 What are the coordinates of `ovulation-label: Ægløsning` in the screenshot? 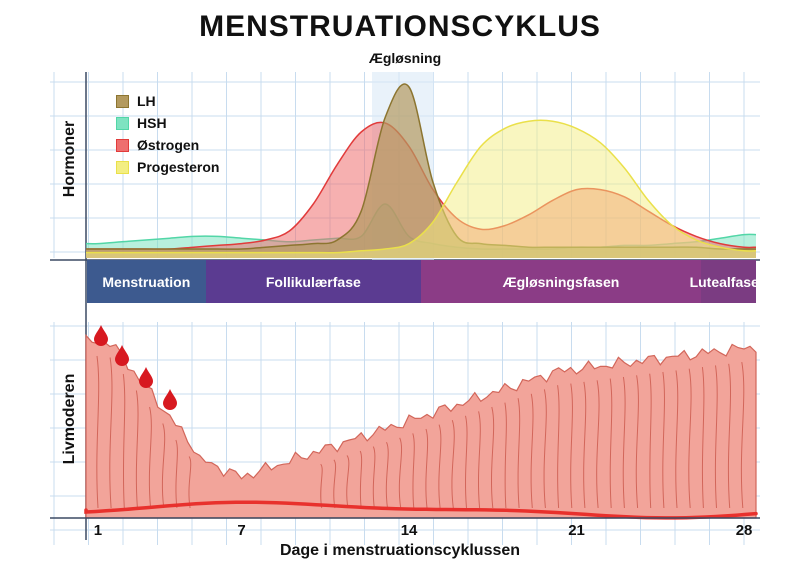 It's located at (405, 58).